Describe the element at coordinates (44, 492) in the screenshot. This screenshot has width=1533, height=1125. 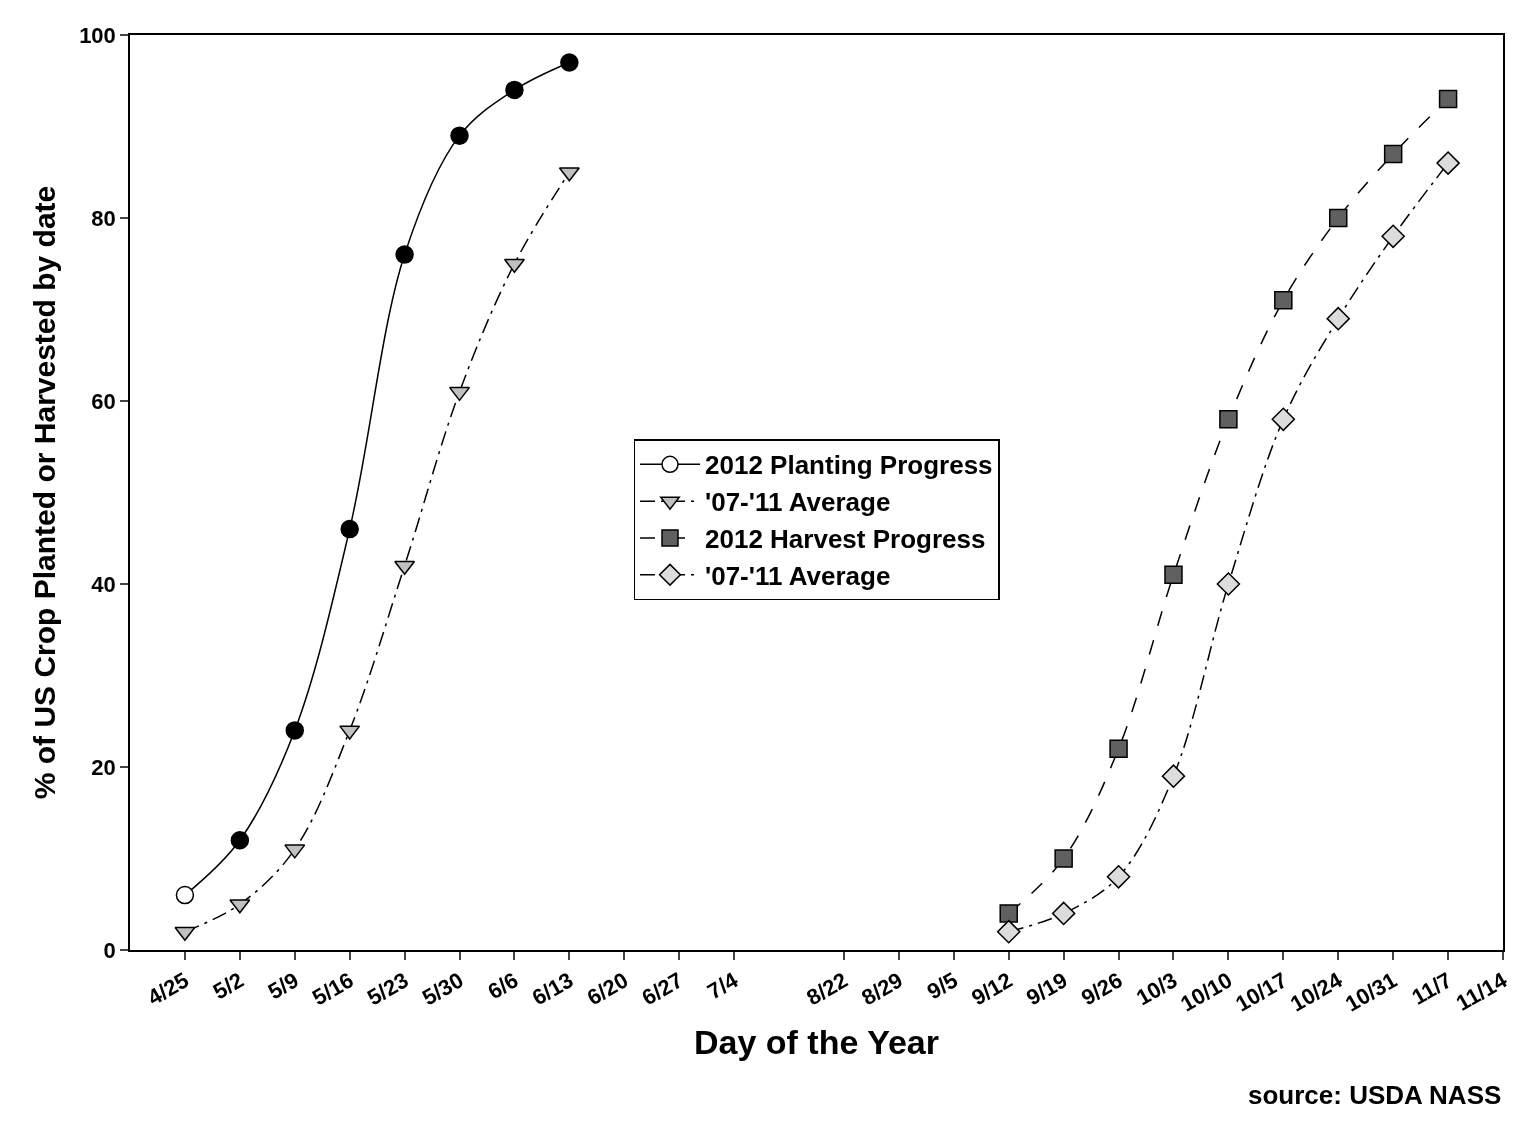
I see `y-axis-title: % of US Crop Planted or Harvested by date` at that location.